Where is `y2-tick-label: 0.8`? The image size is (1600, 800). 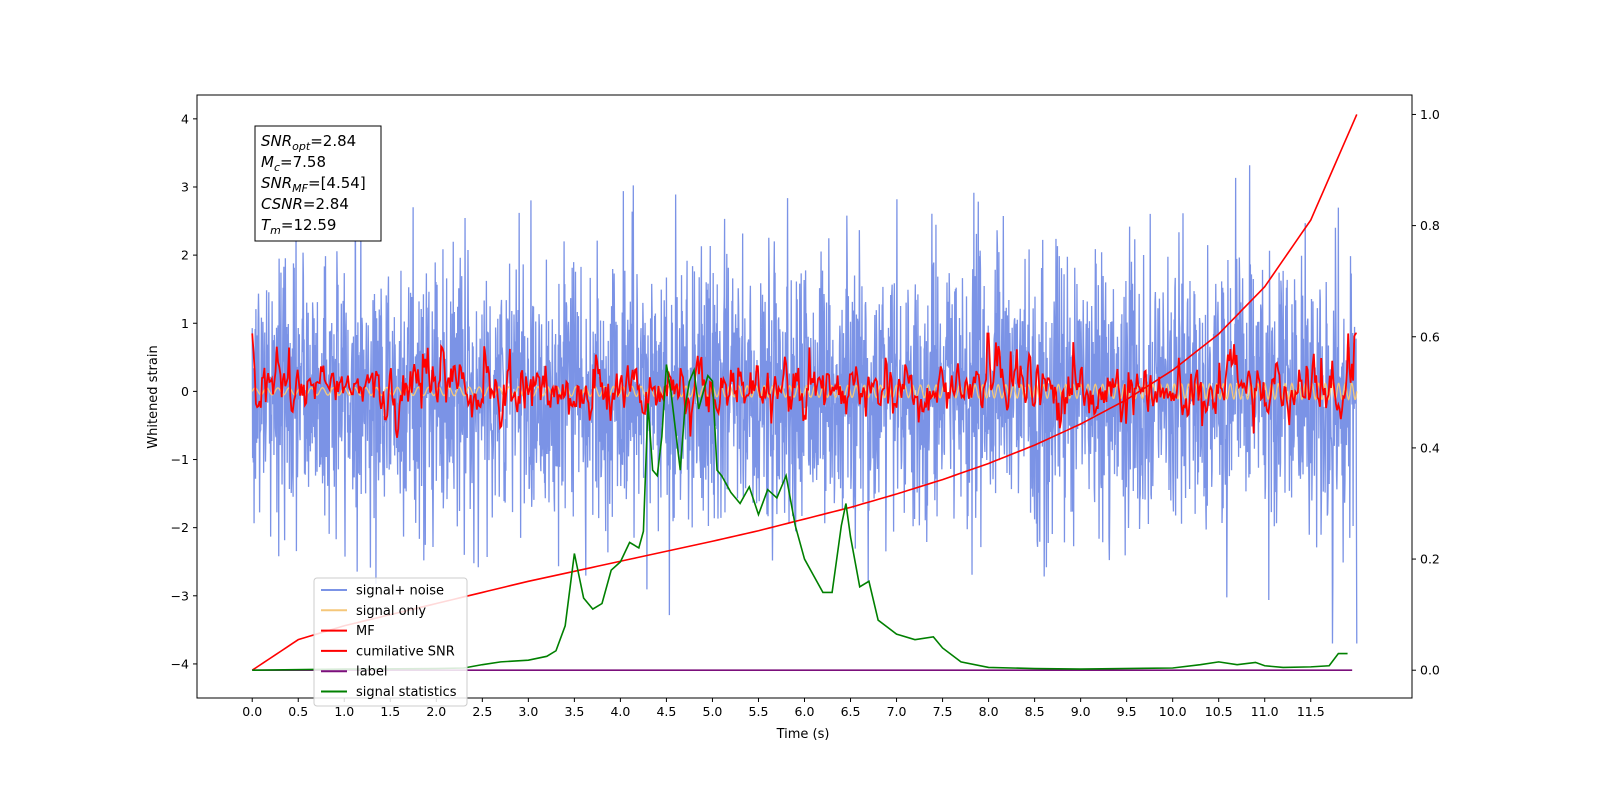
y2-tick-label: 0.8 is located at coordinates (1430, 225).